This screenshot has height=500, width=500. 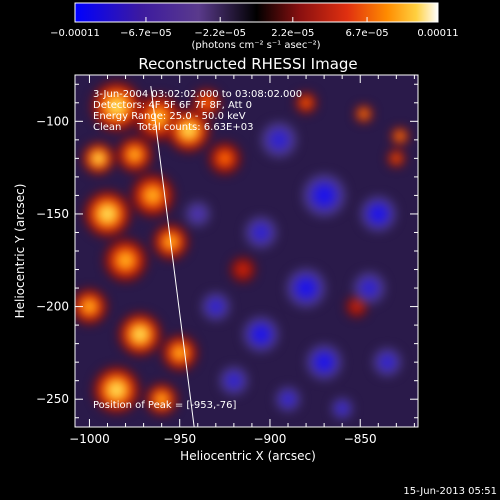 I want to click on peak-position-label: Position of Peak = [-953,-76], so click(x=165, y=405).